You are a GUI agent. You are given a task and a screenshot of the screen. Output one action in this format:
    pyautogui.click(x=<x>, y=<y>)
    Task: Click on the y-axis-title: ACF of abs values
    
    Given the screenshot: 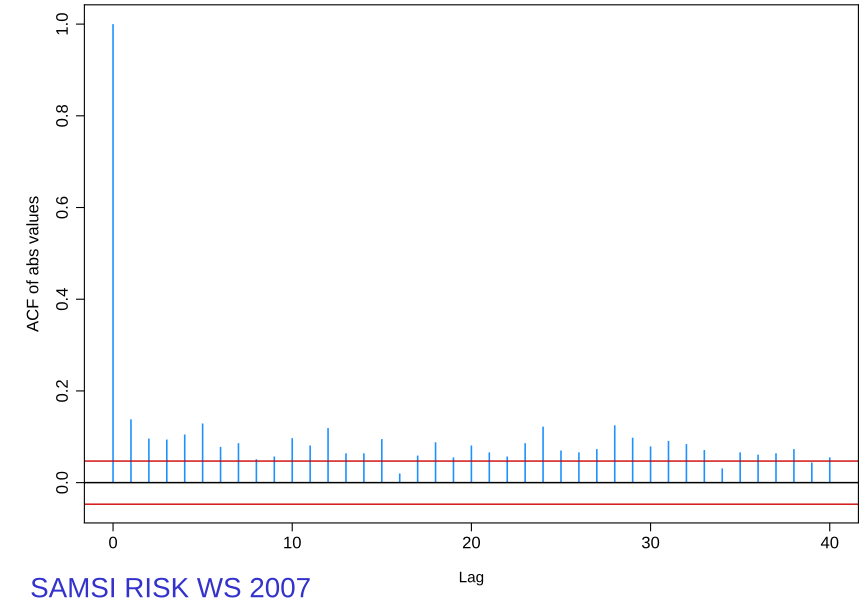 What is the action you would take?
    pyautogui.click(x=32, y=264)
    